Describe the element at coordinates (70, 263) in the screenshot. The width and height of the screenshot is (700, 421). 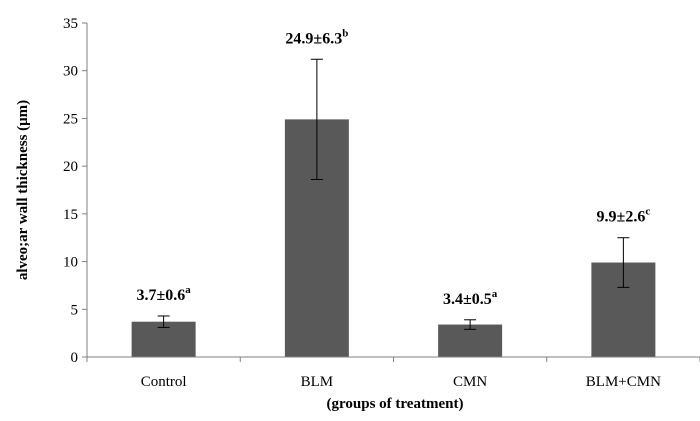
I see `y-tick-label: 10` at that location.